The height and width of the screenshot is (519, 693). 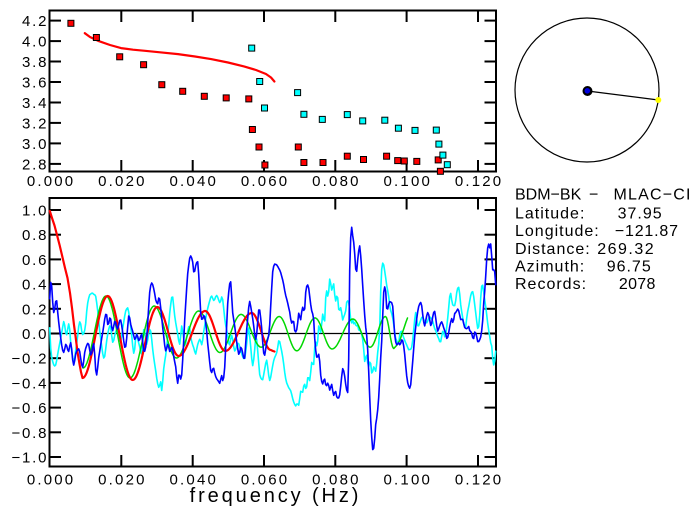 What do you see at coordinates (551, 284) in the screenshot?
I see `svg-text: Records:` at bounding box center [551, 284].